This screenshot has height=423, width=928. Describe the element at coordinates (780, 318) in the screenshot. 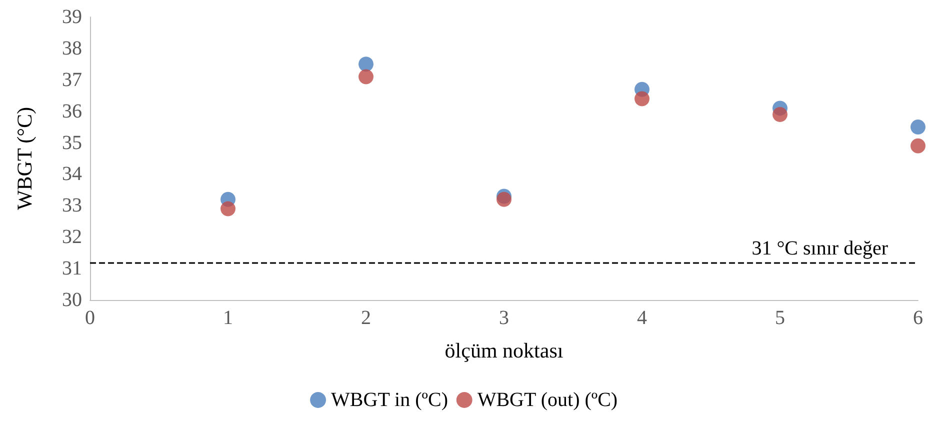

I see `x-tick-label: 5` at that location.